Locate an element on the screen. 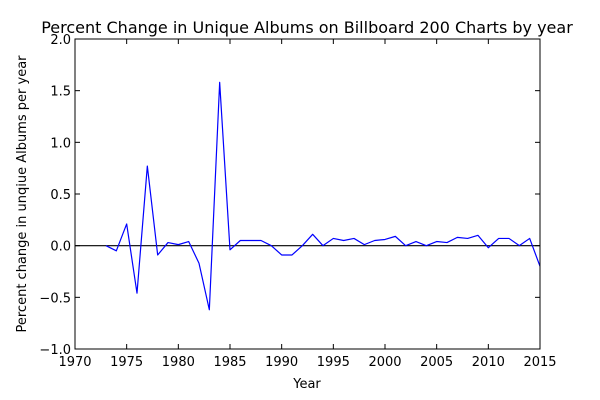 This screenshot has height=400, width=600. x-tick-label: 2010 is located at coordinates (488, 362).